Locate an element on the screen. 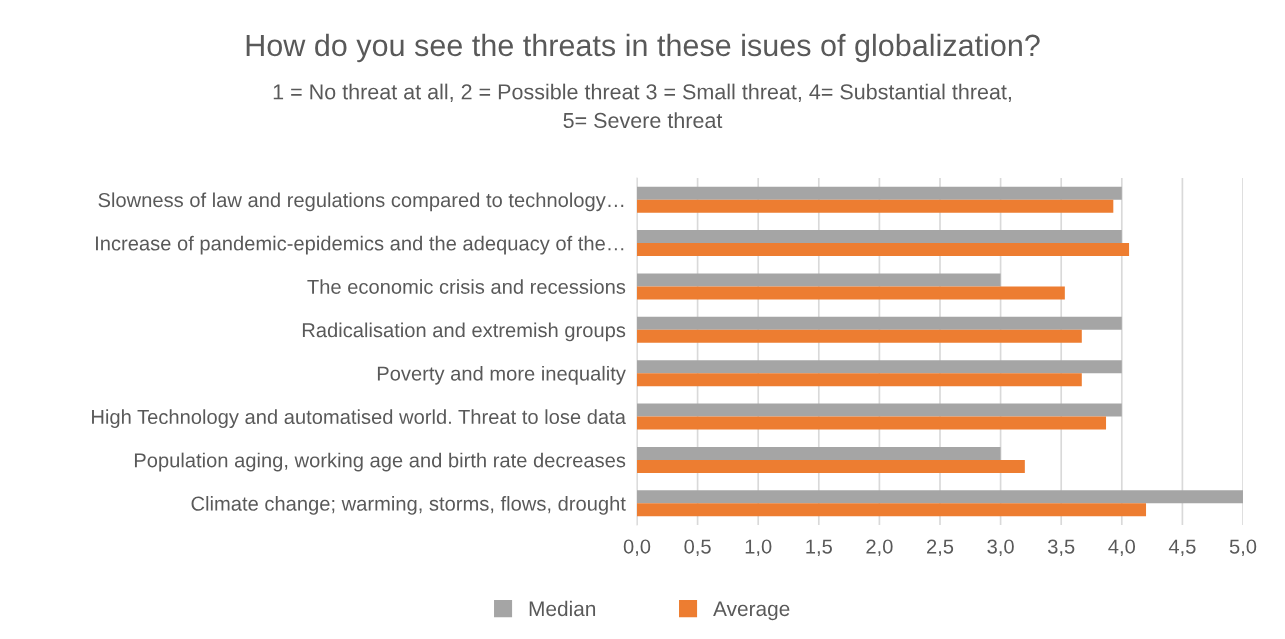  x-tick-label: 0,5 is located at coordinates (697, 548).